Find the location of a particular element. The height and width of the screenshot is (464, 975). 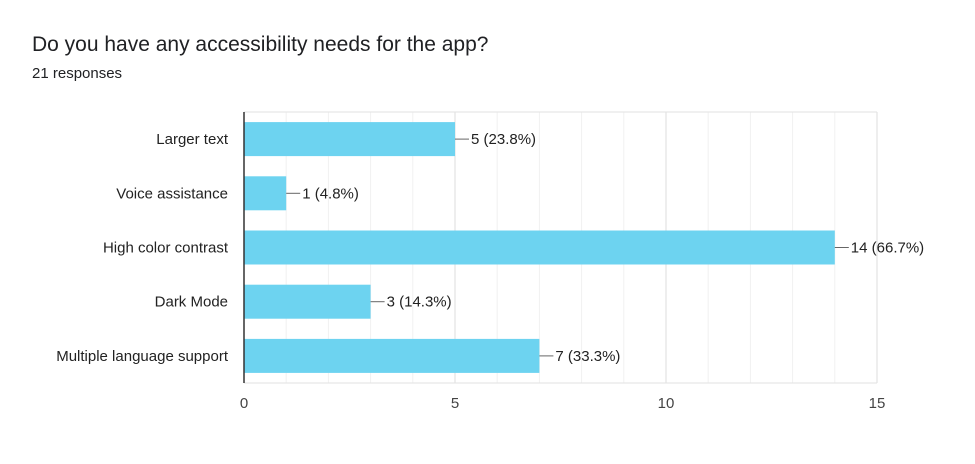

category-label: Multiple language support is located at coordinates (142, 356).